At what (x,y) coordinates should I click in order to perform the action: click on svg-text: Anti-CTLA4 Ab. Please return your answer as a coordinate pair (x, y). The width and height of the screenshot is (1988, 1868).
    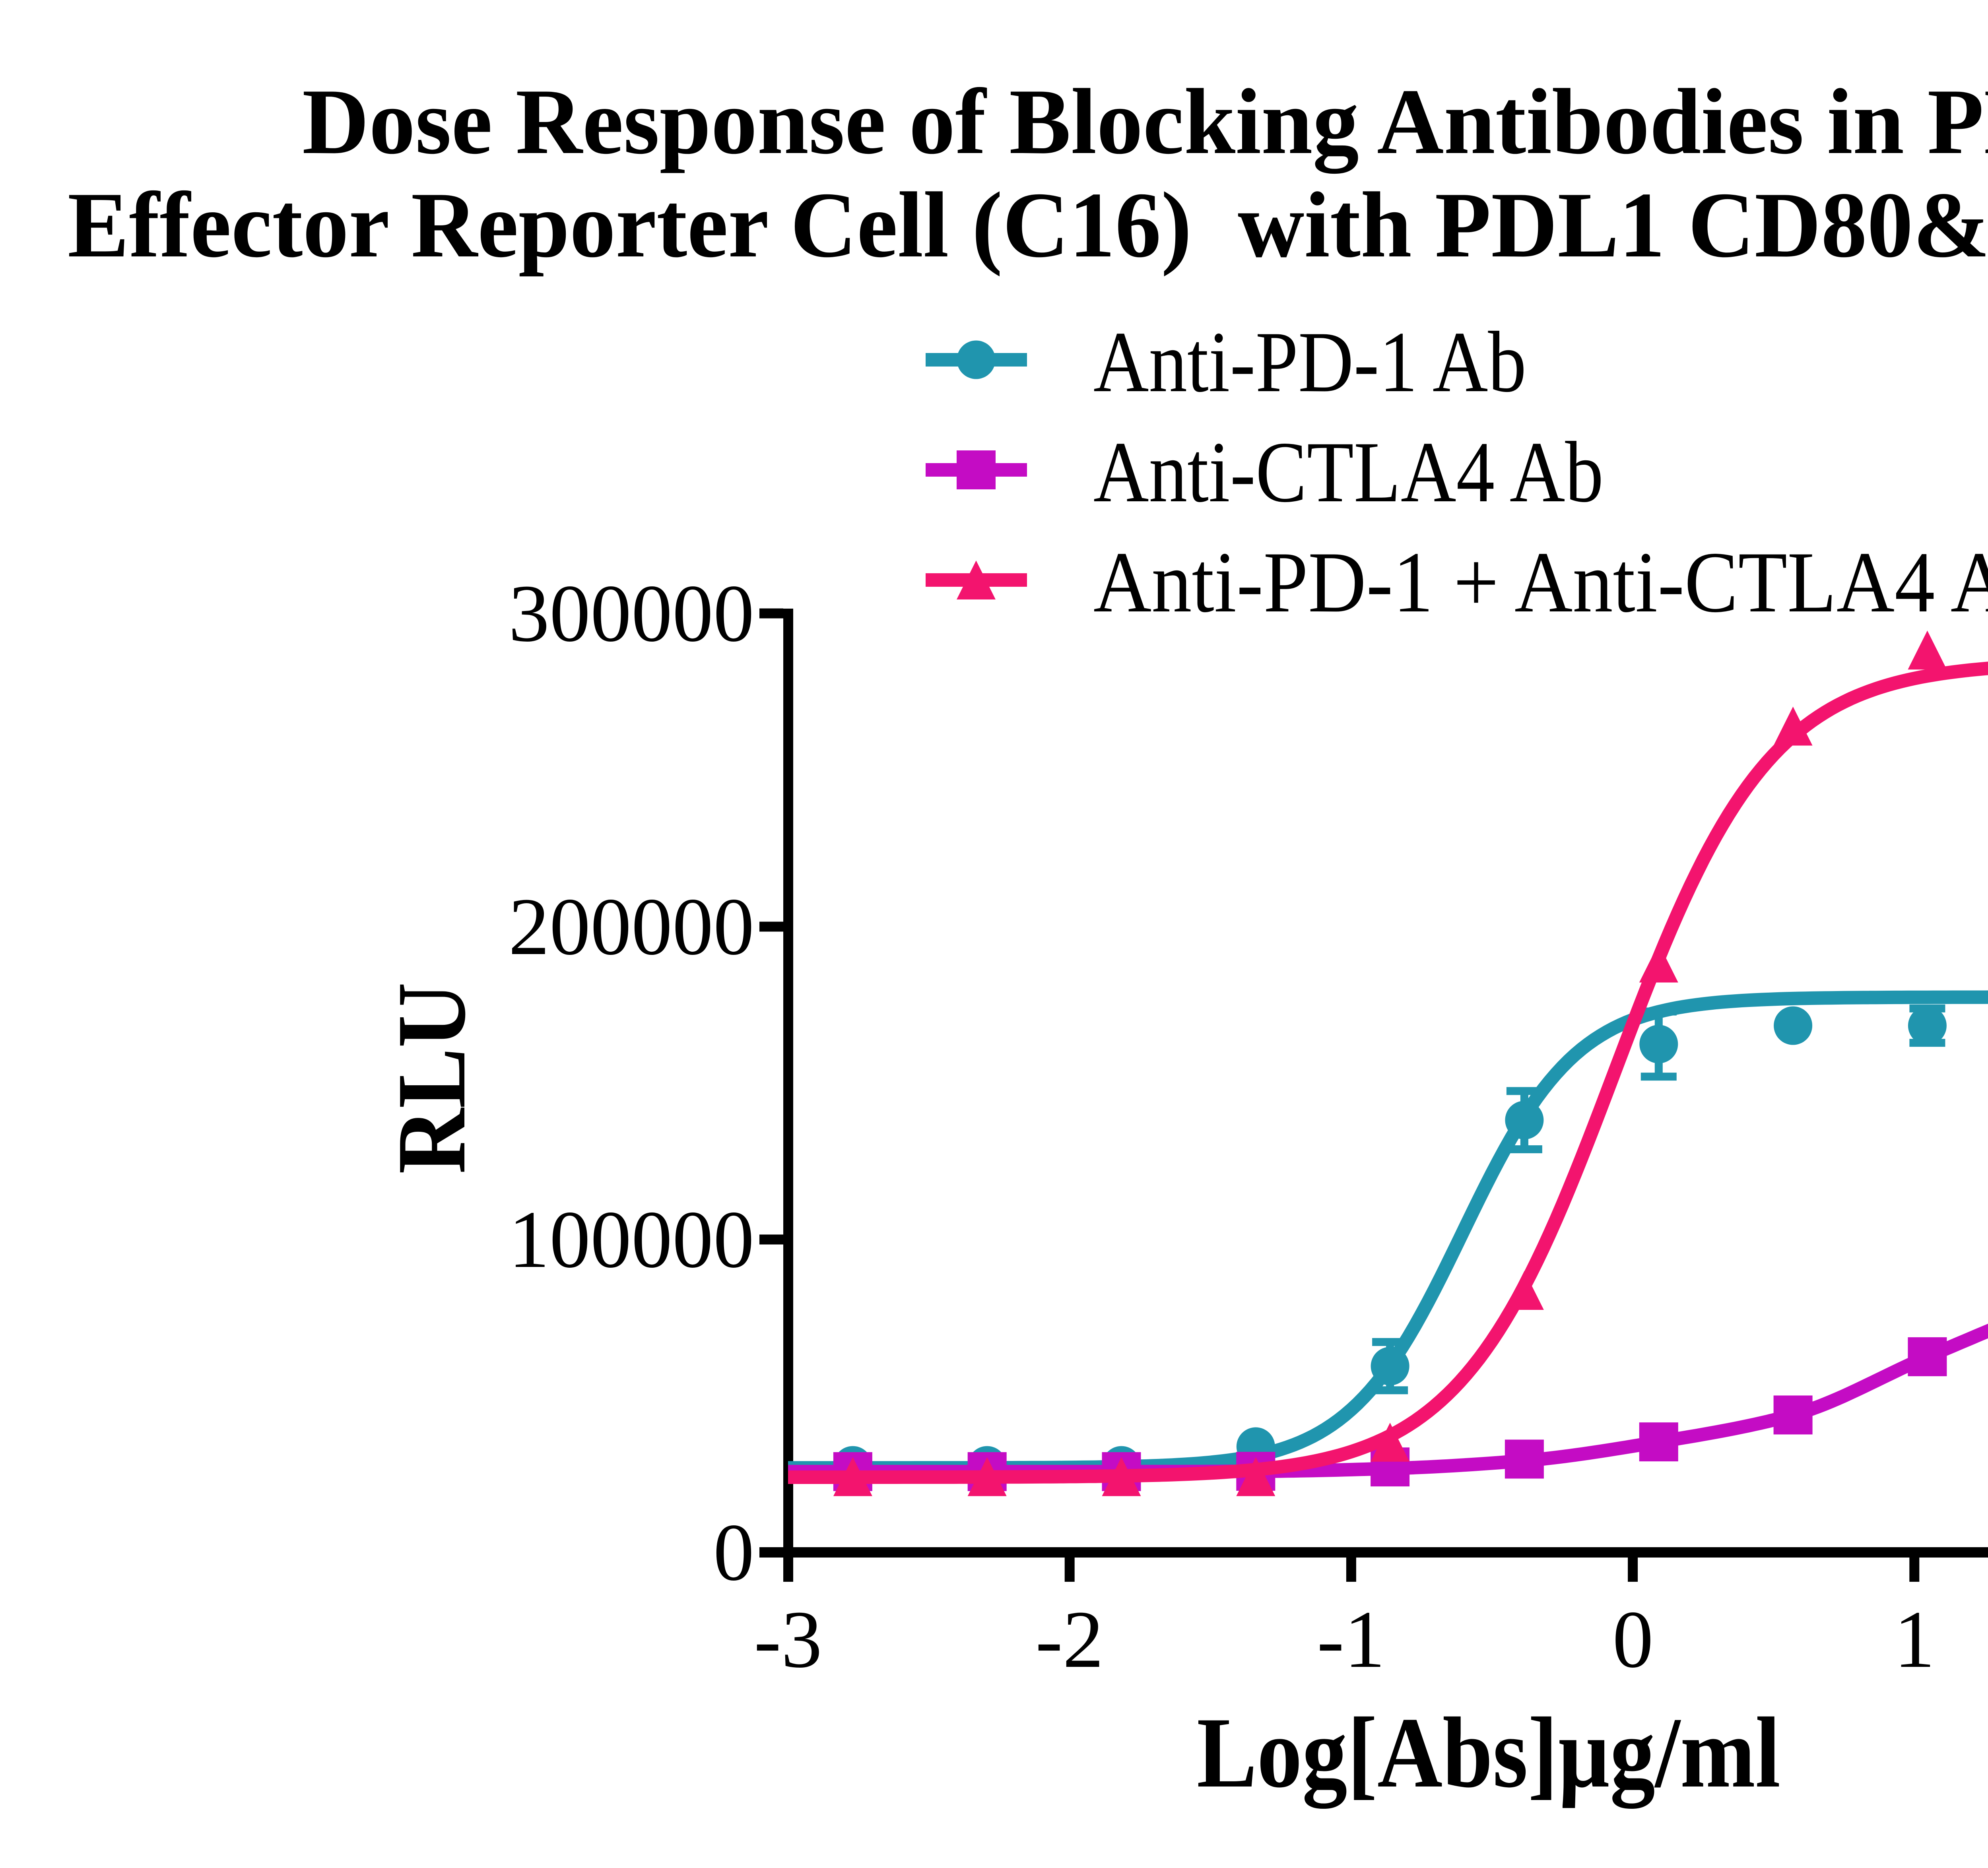
    Looking at the image, I should click on (1348, 472).